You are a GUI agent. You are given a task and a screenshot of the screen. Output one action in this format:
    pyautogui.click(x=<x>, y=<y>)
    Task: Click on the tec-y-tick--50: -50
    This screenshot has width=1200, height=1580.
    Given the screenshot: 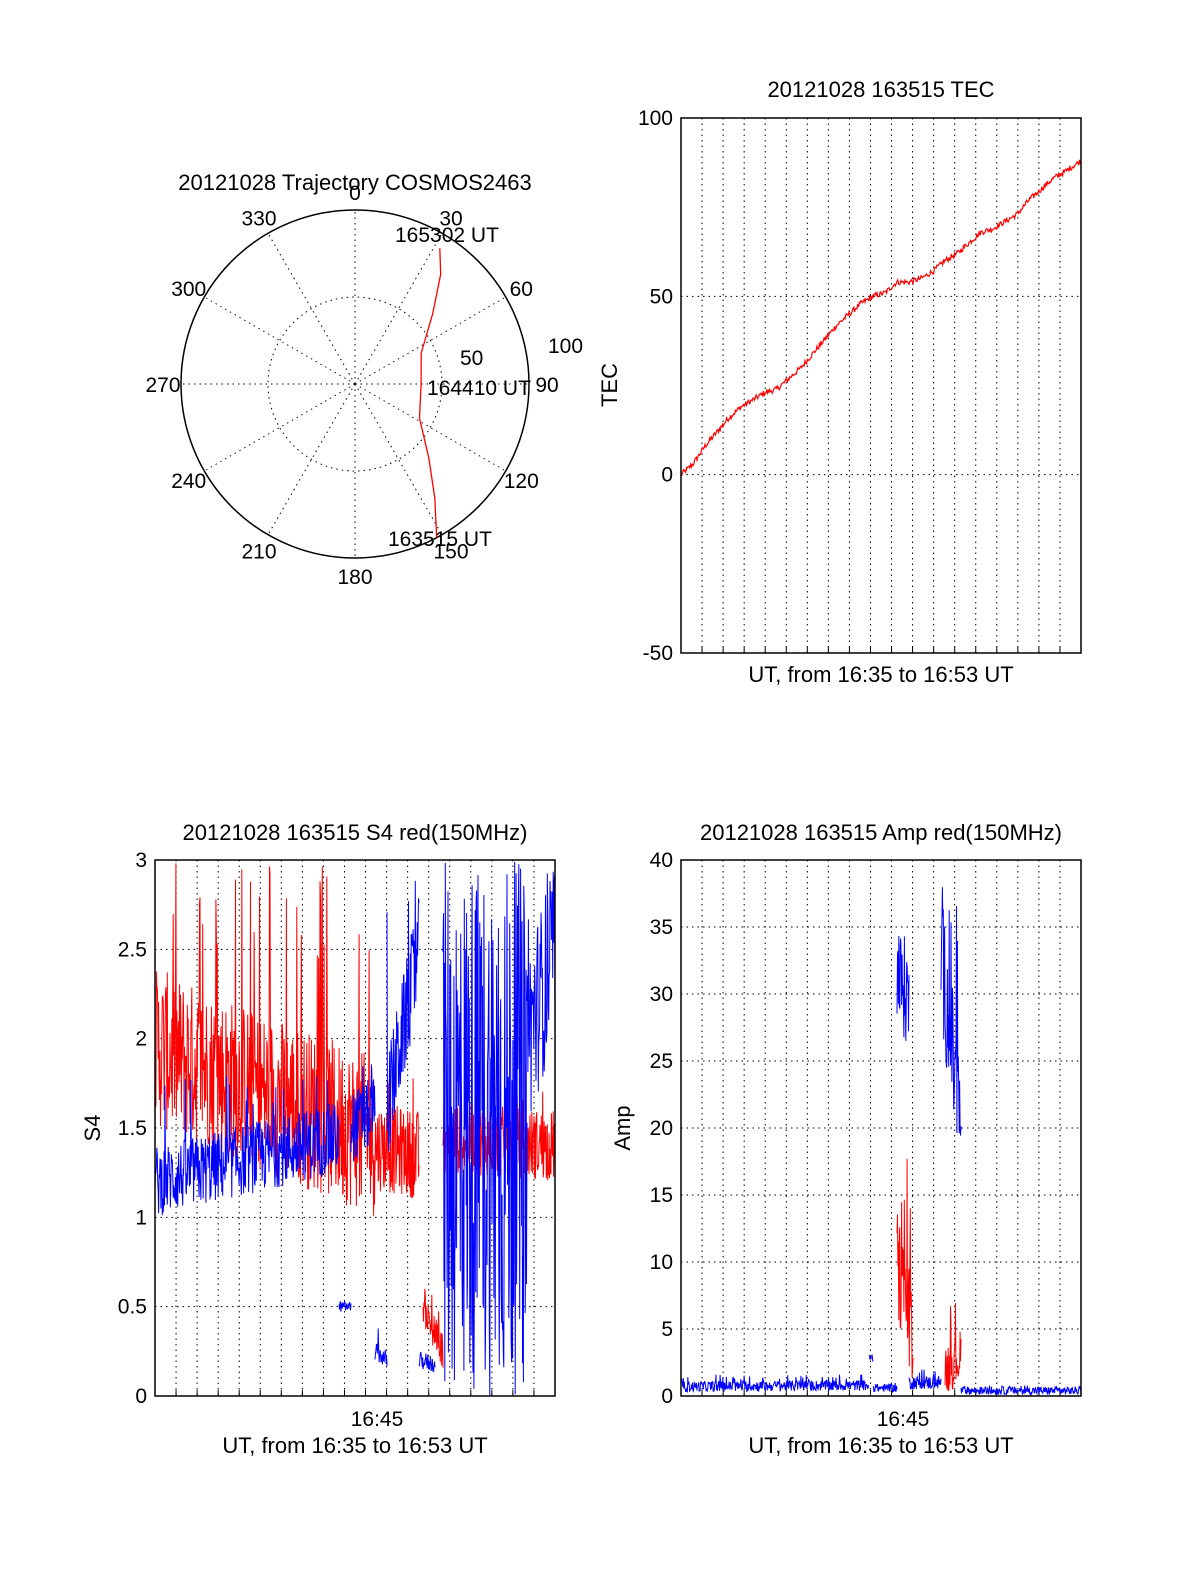 What is the action you would take?
    pyautogui.click(x=658, y=653)
    